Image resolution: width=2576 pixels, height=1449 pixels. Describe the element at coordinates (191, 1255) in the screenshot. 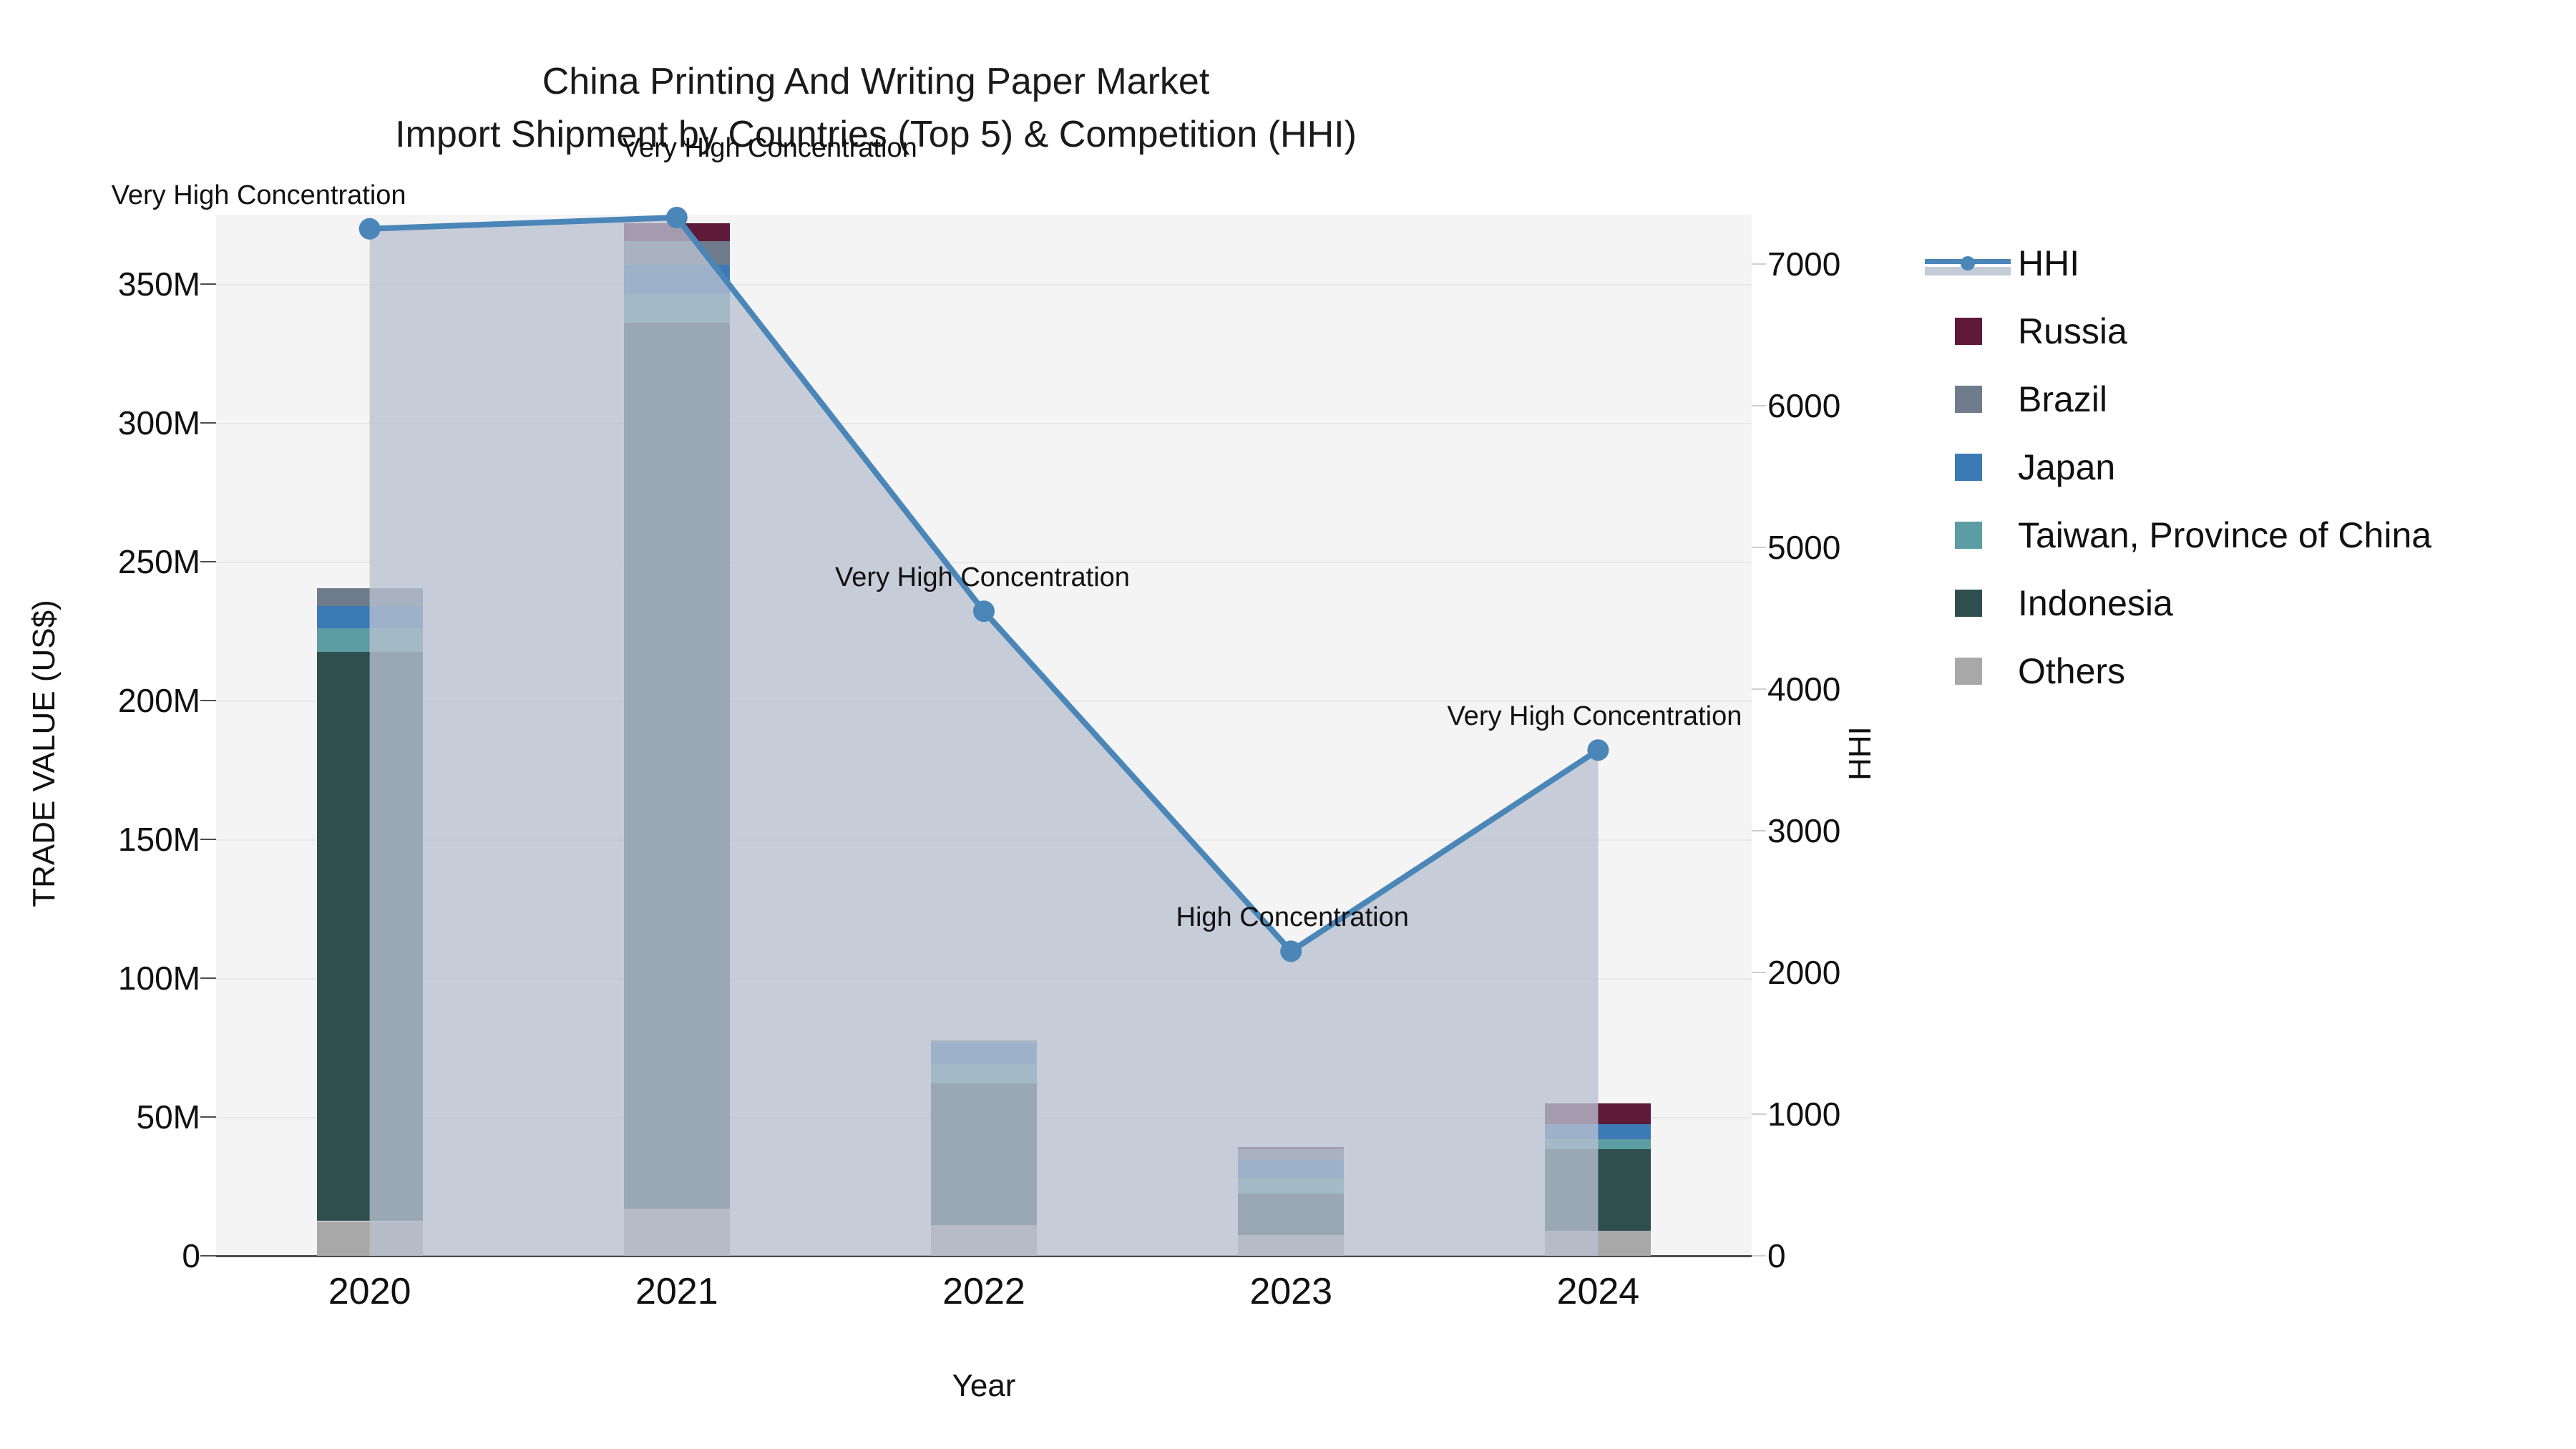

I see `y-axis-left-tick-label: 0` at that location.